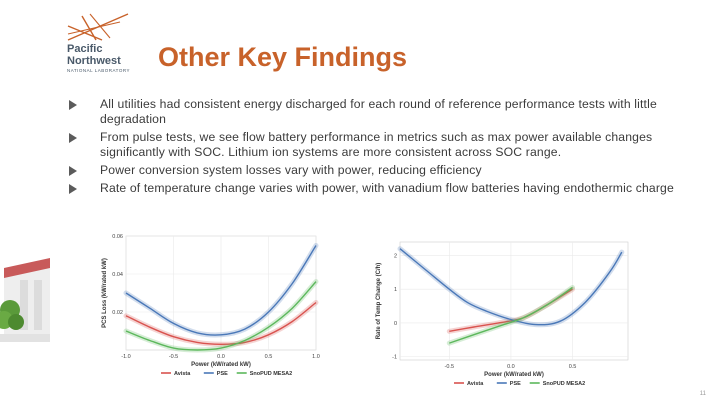  What do you see at coordinates (105, 293) in the screenshot?
I see `y-axis-label: PCS Loss (kW/rated kW)` at bounding box center [105, 293].